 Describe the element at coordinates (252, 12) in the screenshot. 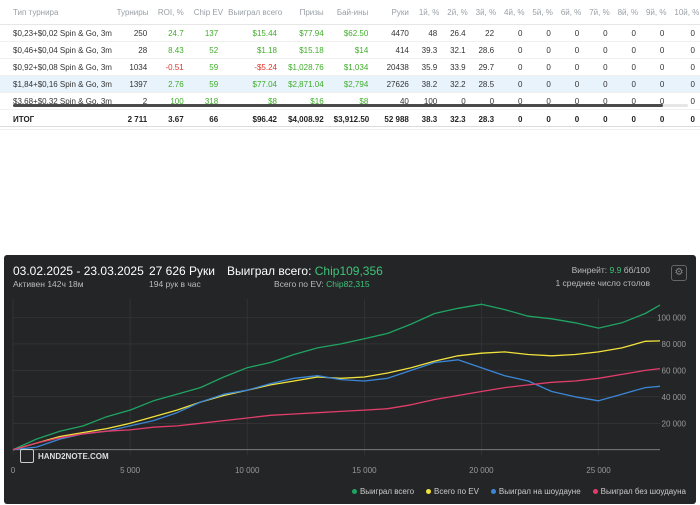

I see `column-header: Выиграл всего` at that location.